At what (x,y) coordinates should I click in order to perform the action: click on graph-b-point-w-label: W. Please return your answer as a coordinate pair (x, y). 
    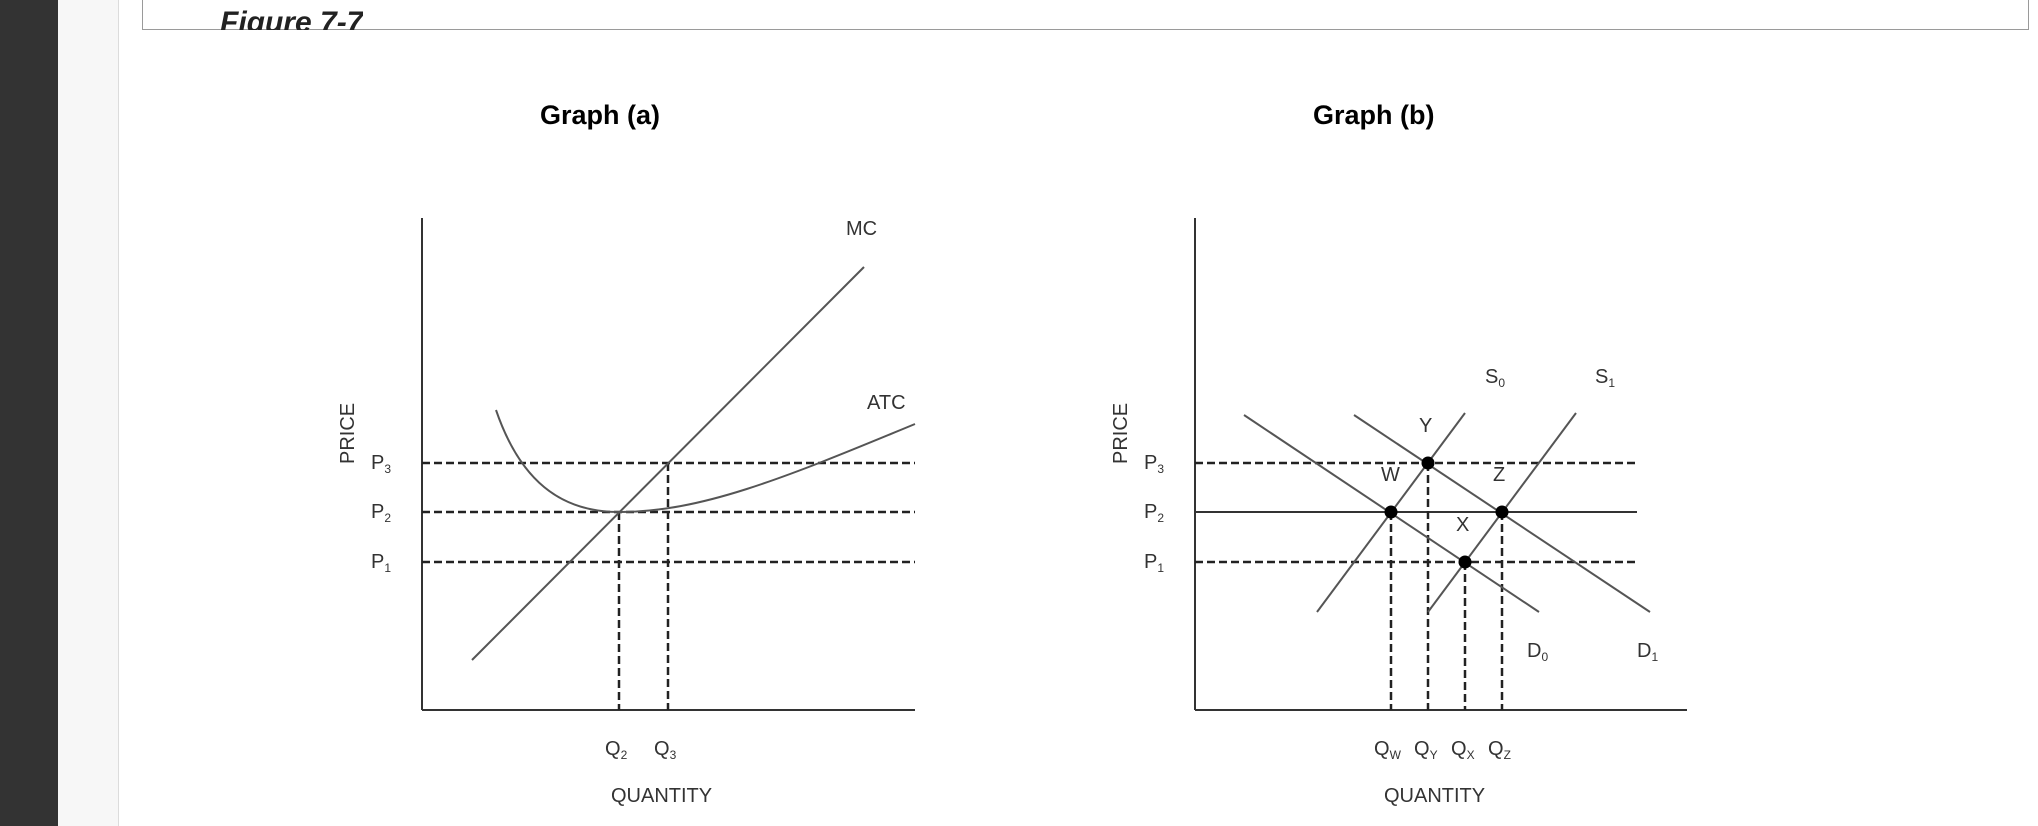
    Looking at the image, I should click on (1390, 475).